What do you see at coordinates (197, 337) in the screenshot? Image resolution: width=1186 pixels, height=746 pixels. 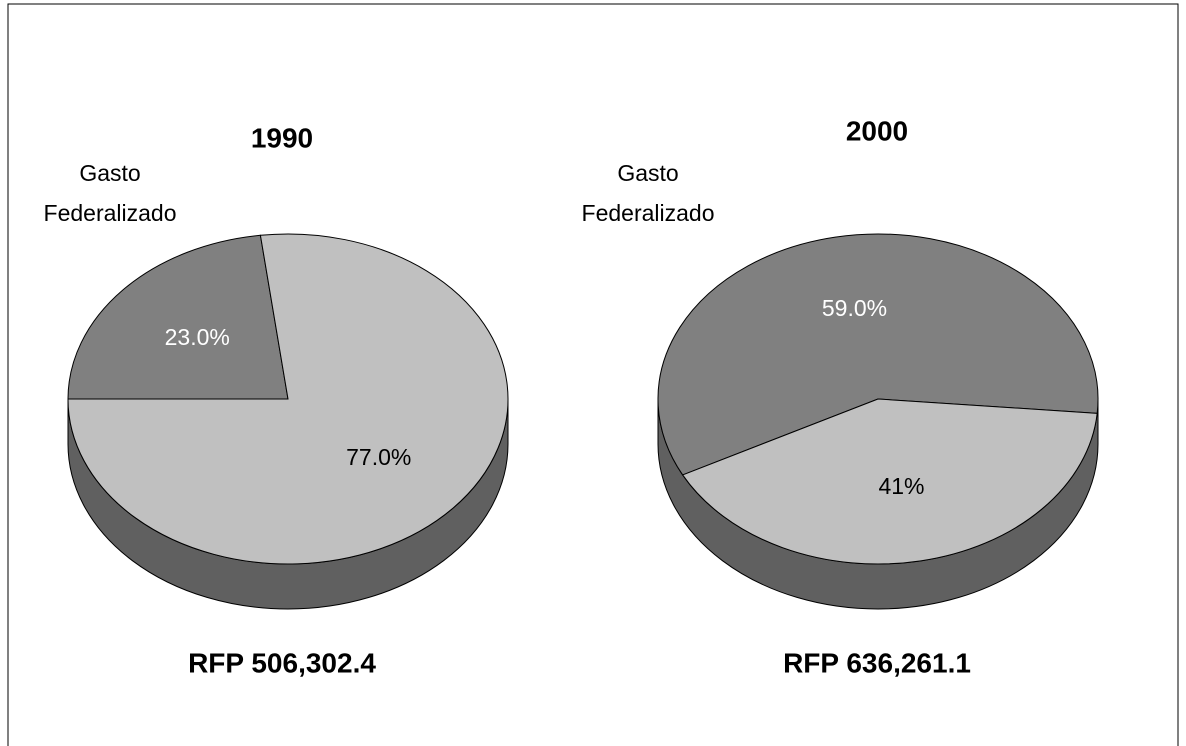 I see `value-label: 23.0%` at bounding box center [197, 337].